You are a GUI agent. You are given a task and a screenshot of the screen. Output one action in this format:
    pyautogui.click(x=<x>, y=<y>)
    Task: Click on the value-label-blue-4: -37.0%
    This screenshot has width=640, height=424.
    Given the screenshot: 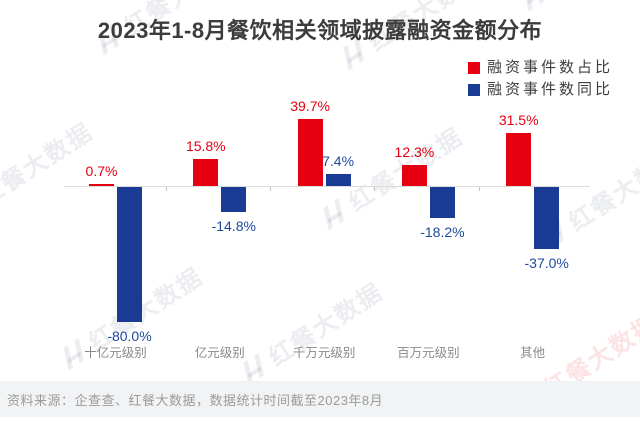 What is the action you would take?
    pyautogui.click(x=546, y=263)
    